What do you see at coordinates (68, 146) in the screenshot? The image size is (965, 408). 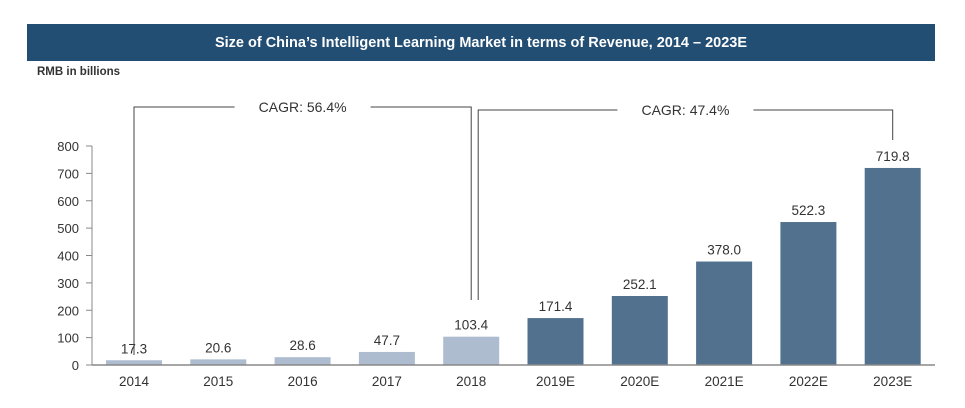 I see `y-tick-label: 800` at bounding box center [68, 146].